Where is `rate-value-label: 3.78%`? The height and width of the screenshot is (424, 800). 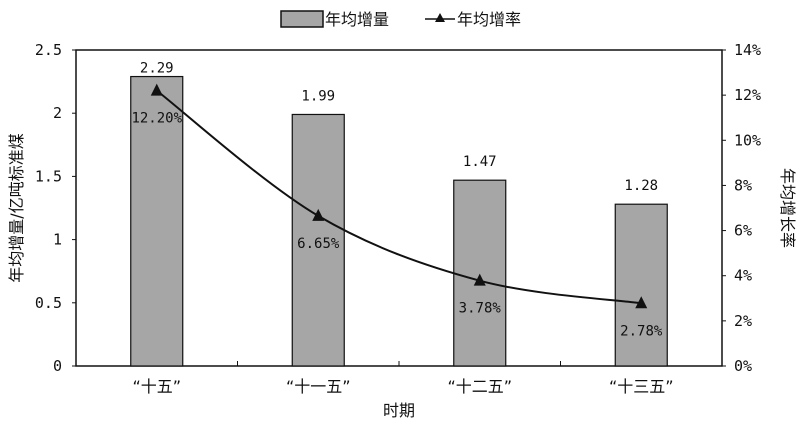 rate-value-label: 3.78% is located at coordinates (480, 309).